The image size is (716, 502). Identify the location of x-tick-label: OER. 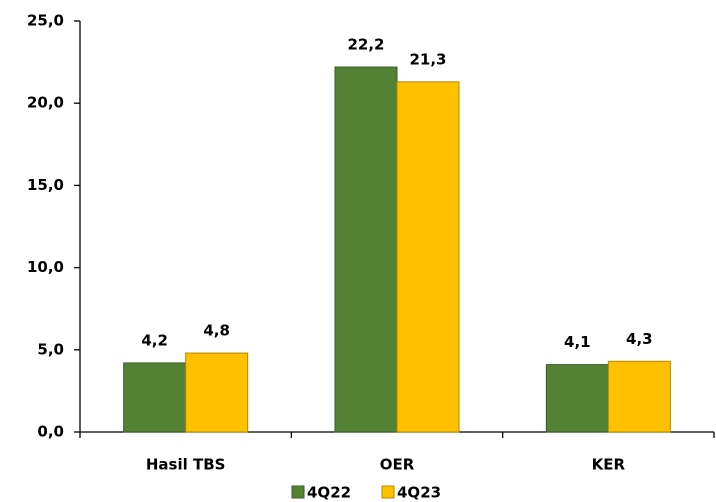
(397, 465).